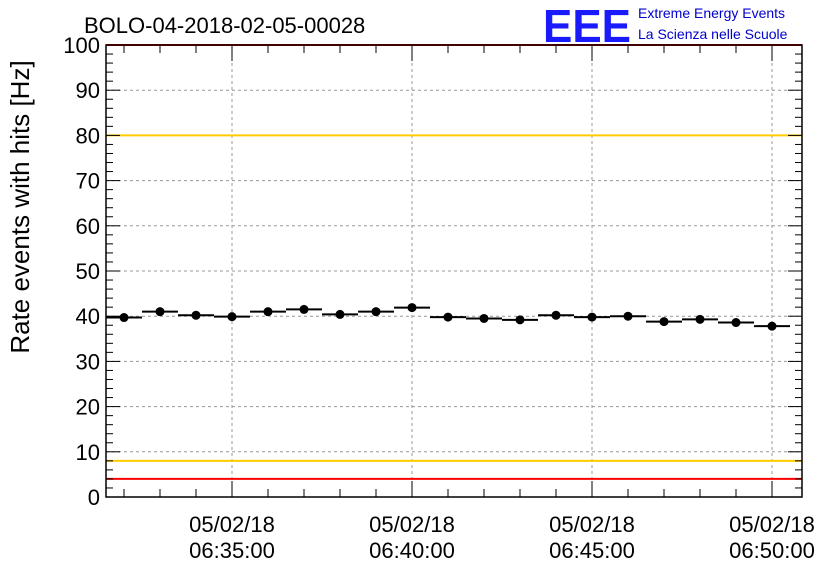  What do you see at coordinates (232, 550) in the screenshot?
I see `x-tick-time-label: 06:35:00` at bounding box center [232, 550].